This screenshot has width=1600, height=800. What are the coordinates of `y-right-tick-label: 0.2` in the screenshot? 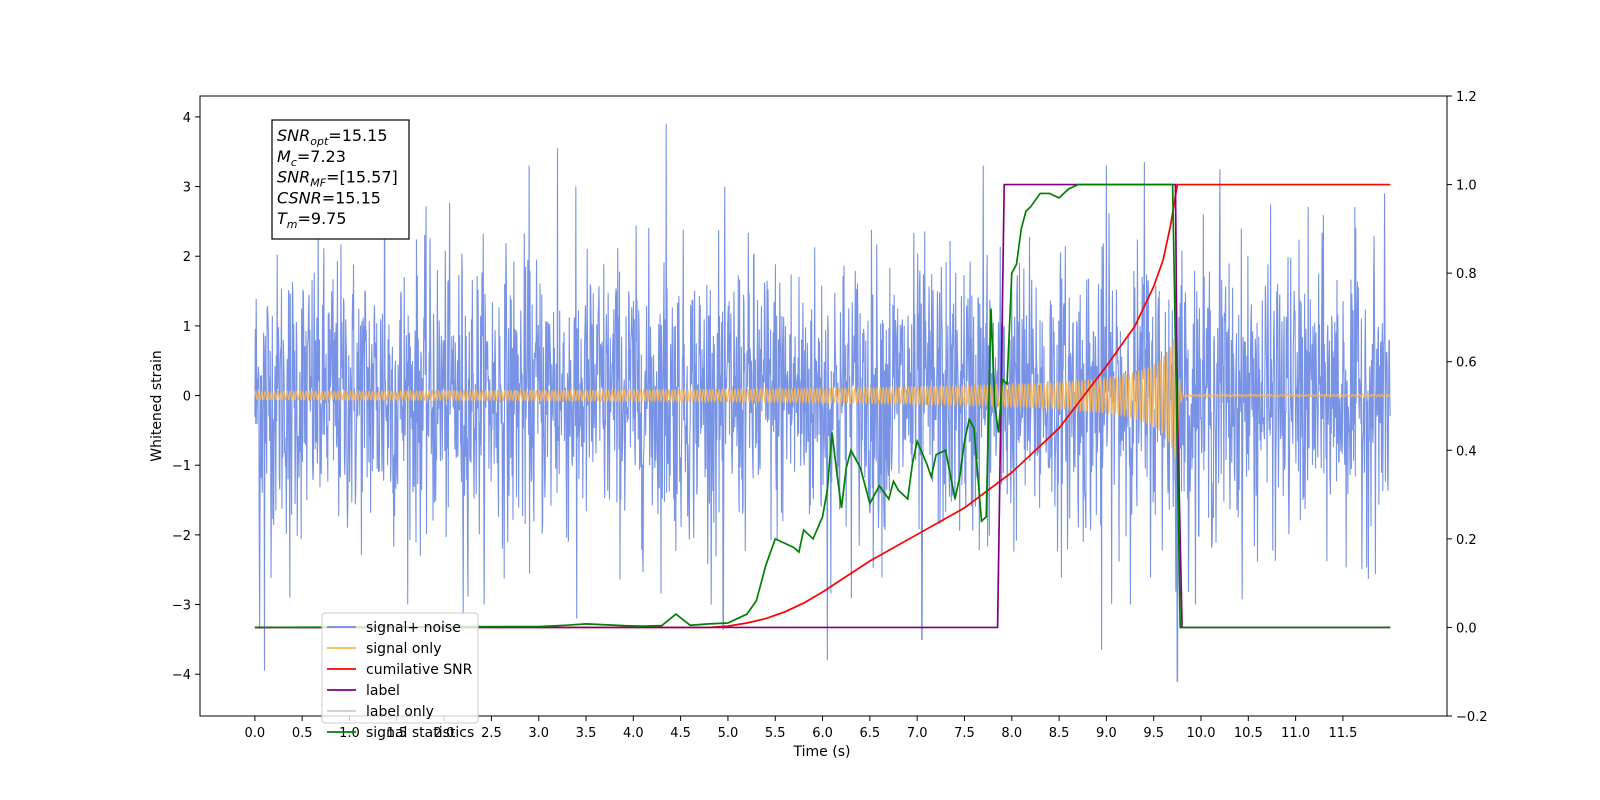 It's located at (1466, 540).